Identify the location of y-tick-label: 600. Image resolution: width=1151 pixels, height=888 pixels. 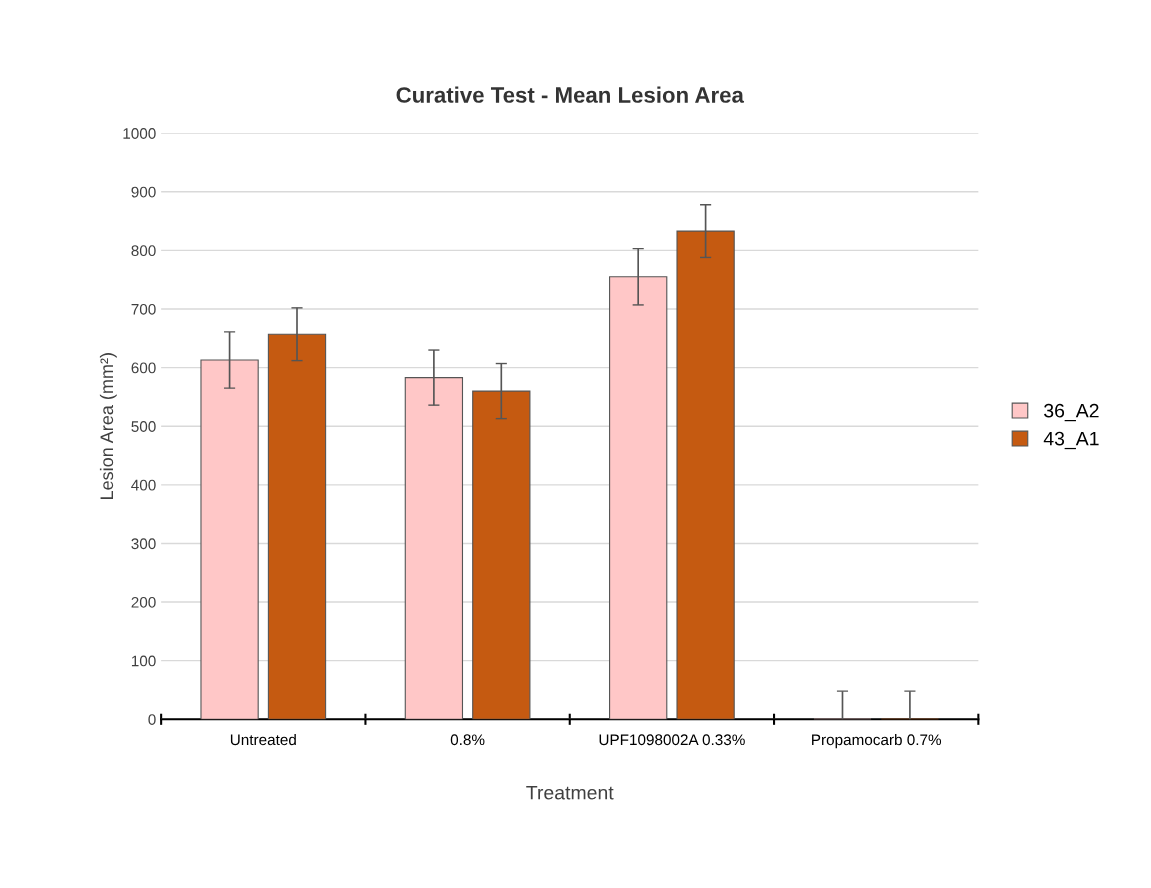
(143, 368).